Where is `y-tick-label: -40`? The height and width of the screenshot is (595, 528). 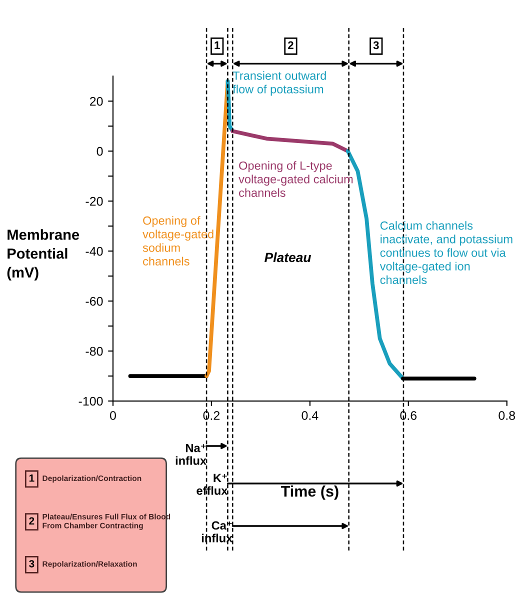 y-tick-label: -40 is located at coordinates (94, 251).